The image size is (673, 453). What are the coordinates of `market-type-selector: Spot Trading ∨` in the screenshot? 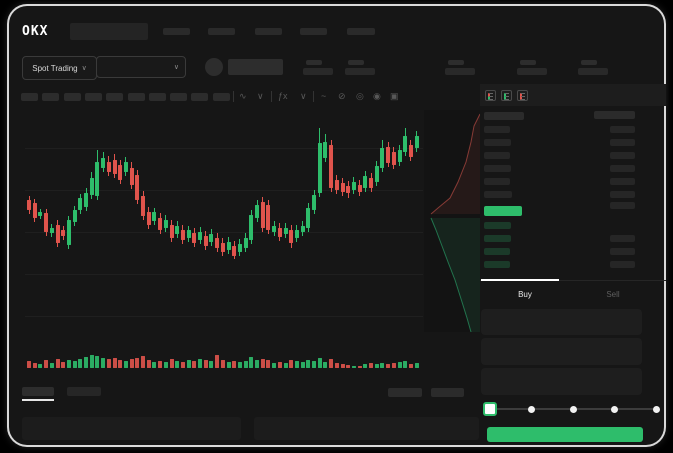 It's located at (59, 68).